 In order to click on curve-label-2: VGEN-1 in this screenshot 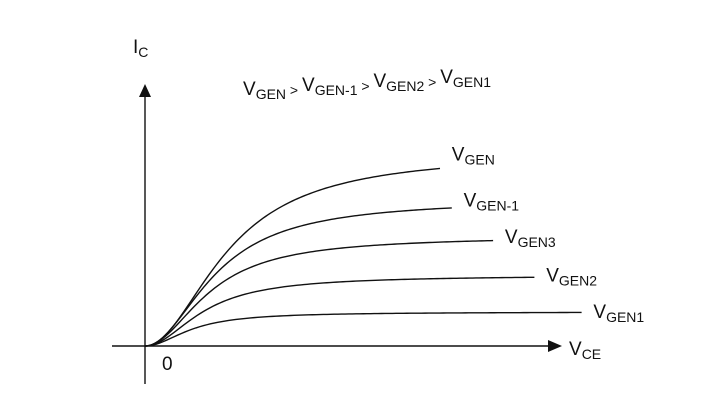, I will do `click(492, 202)`.